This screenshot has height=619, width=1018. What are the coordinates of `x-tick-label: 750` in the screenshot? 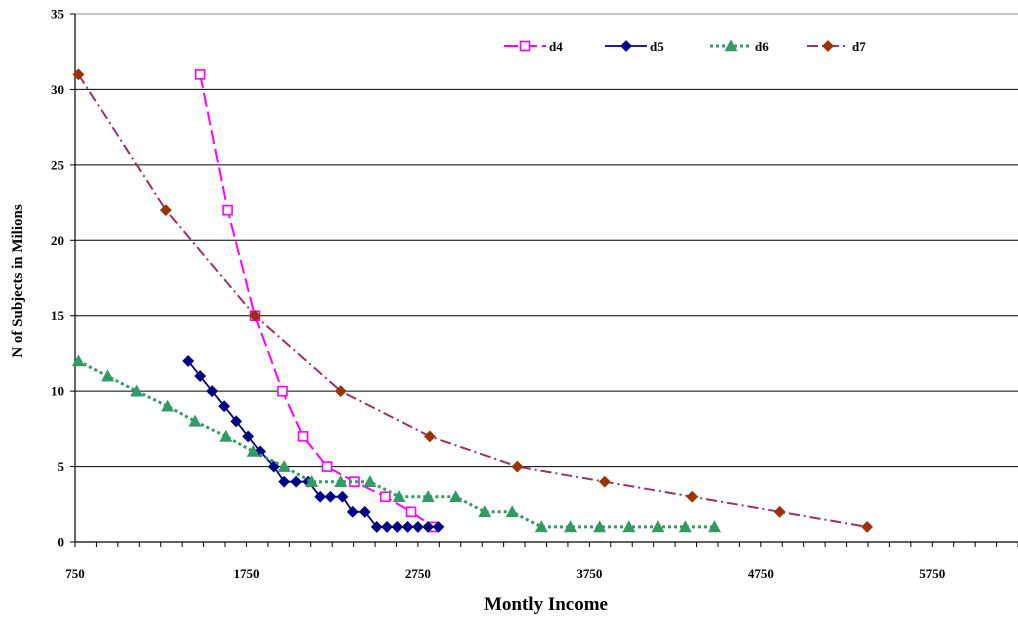 It's located at (75, 573).